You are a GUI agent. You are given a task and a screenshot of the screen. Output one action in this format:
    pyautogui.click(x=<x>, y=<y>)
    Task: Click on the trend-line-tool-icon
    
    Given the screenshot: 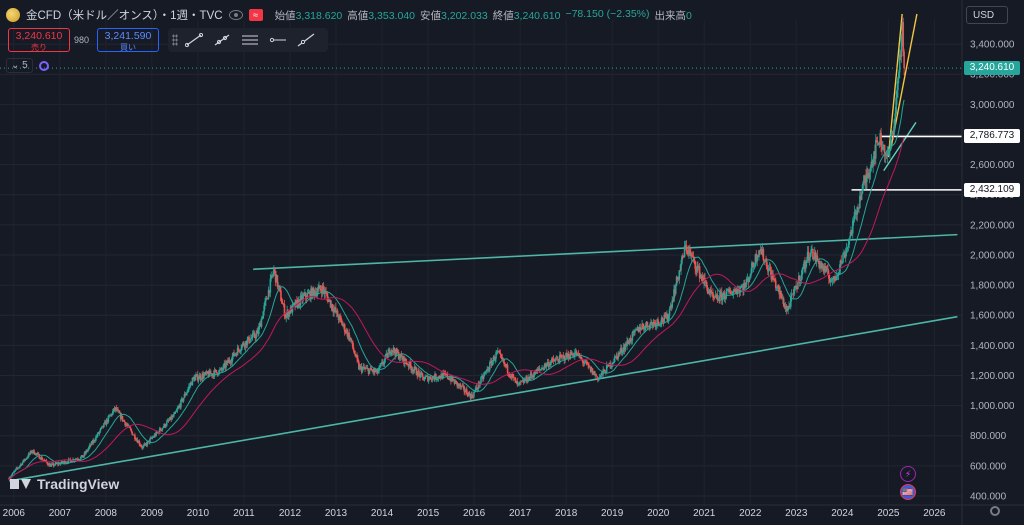 What is the action you would take?
    pyautogui.click(x=194, y=40)
    